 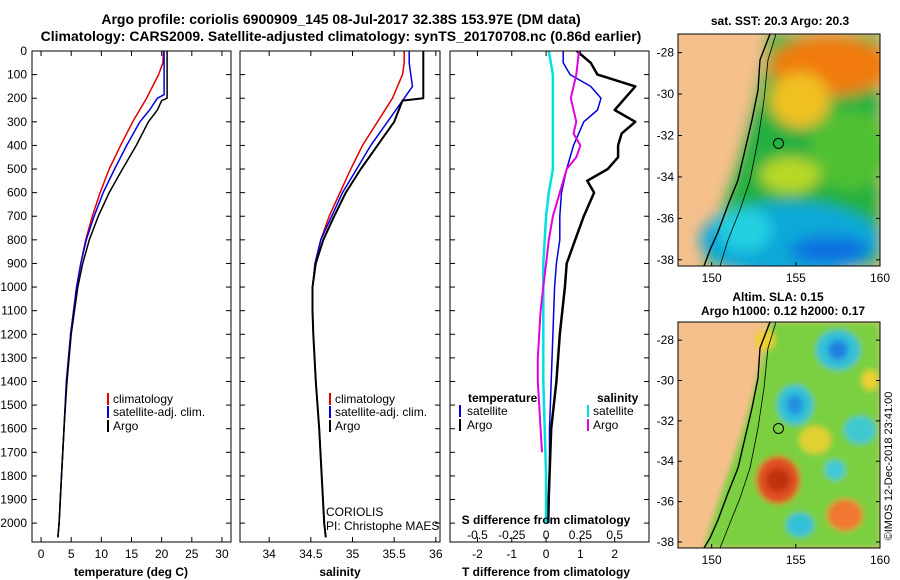 I want to click on sst-map-frame, so click(x=779, y=150).